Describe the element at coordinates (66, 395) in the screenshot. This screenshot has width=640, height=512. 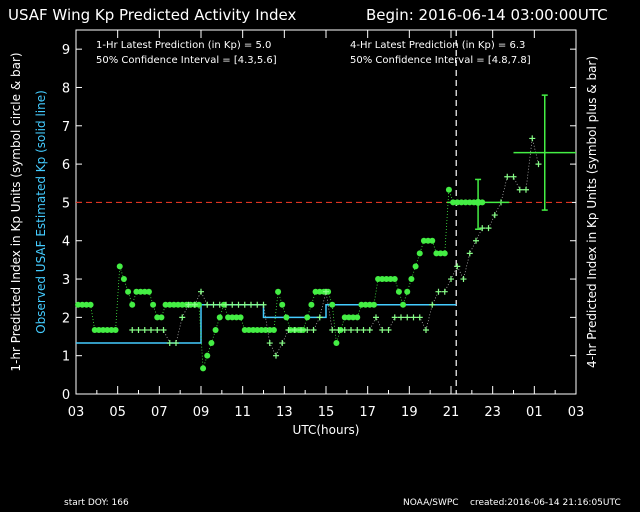
I see `y-tick-label: 0` at that location.